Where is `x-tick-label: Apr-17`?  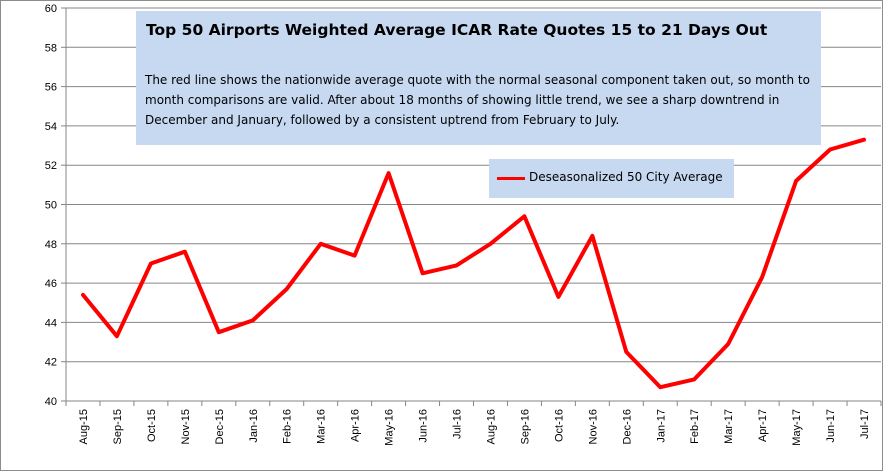
x-tick-label: Apr-17 is located at coordinates (763, 425).